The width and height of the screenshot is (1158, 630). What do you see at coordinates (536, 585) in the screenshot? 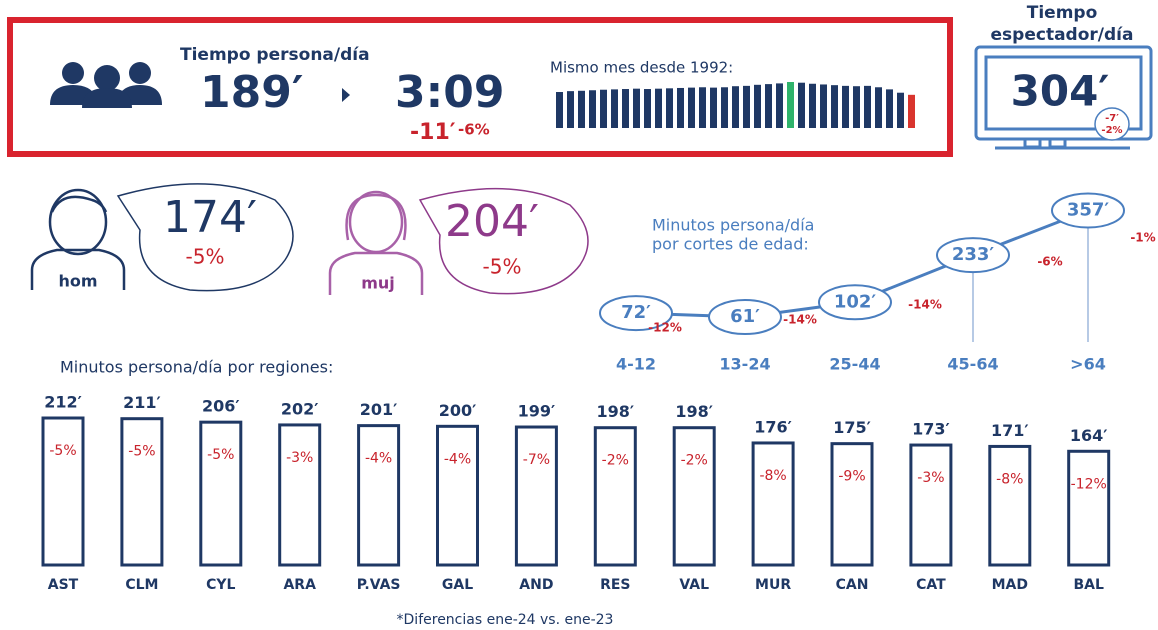
I see `x-tick-label: AND` at bounding box center [536, 585].